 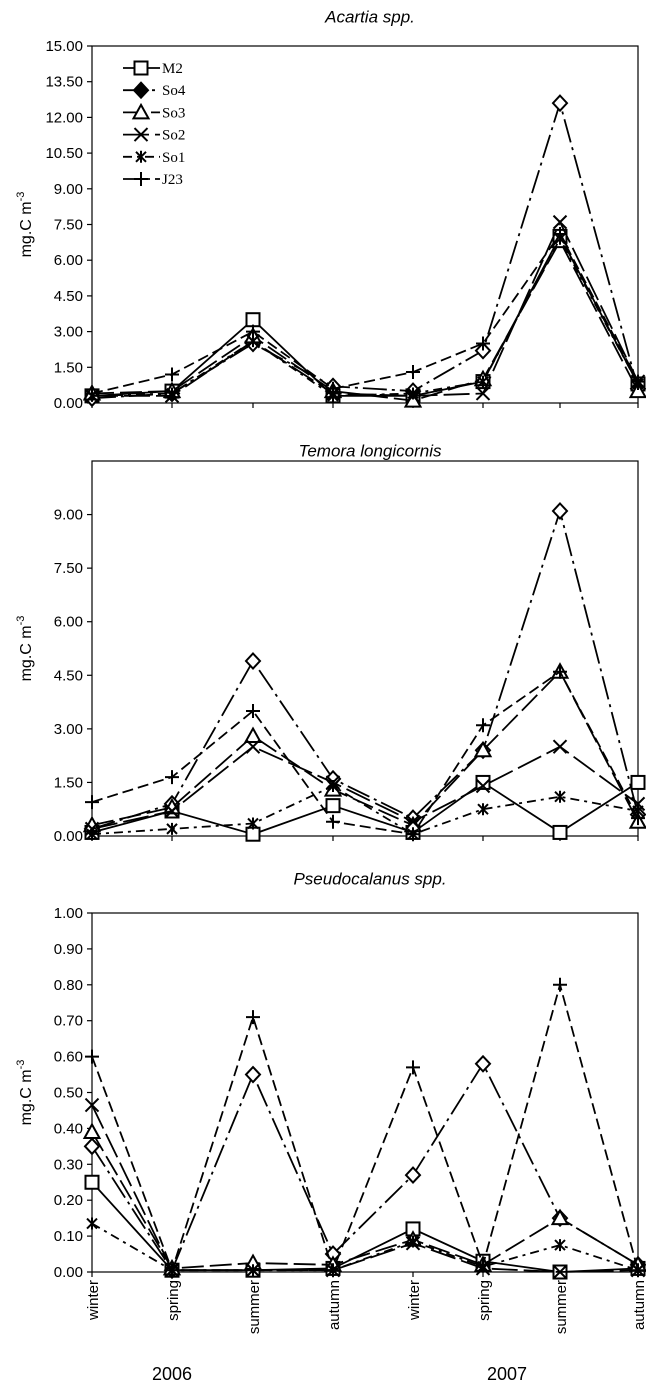 I want to click on y-tick-label: 10.50, so click(x=64, y=153).